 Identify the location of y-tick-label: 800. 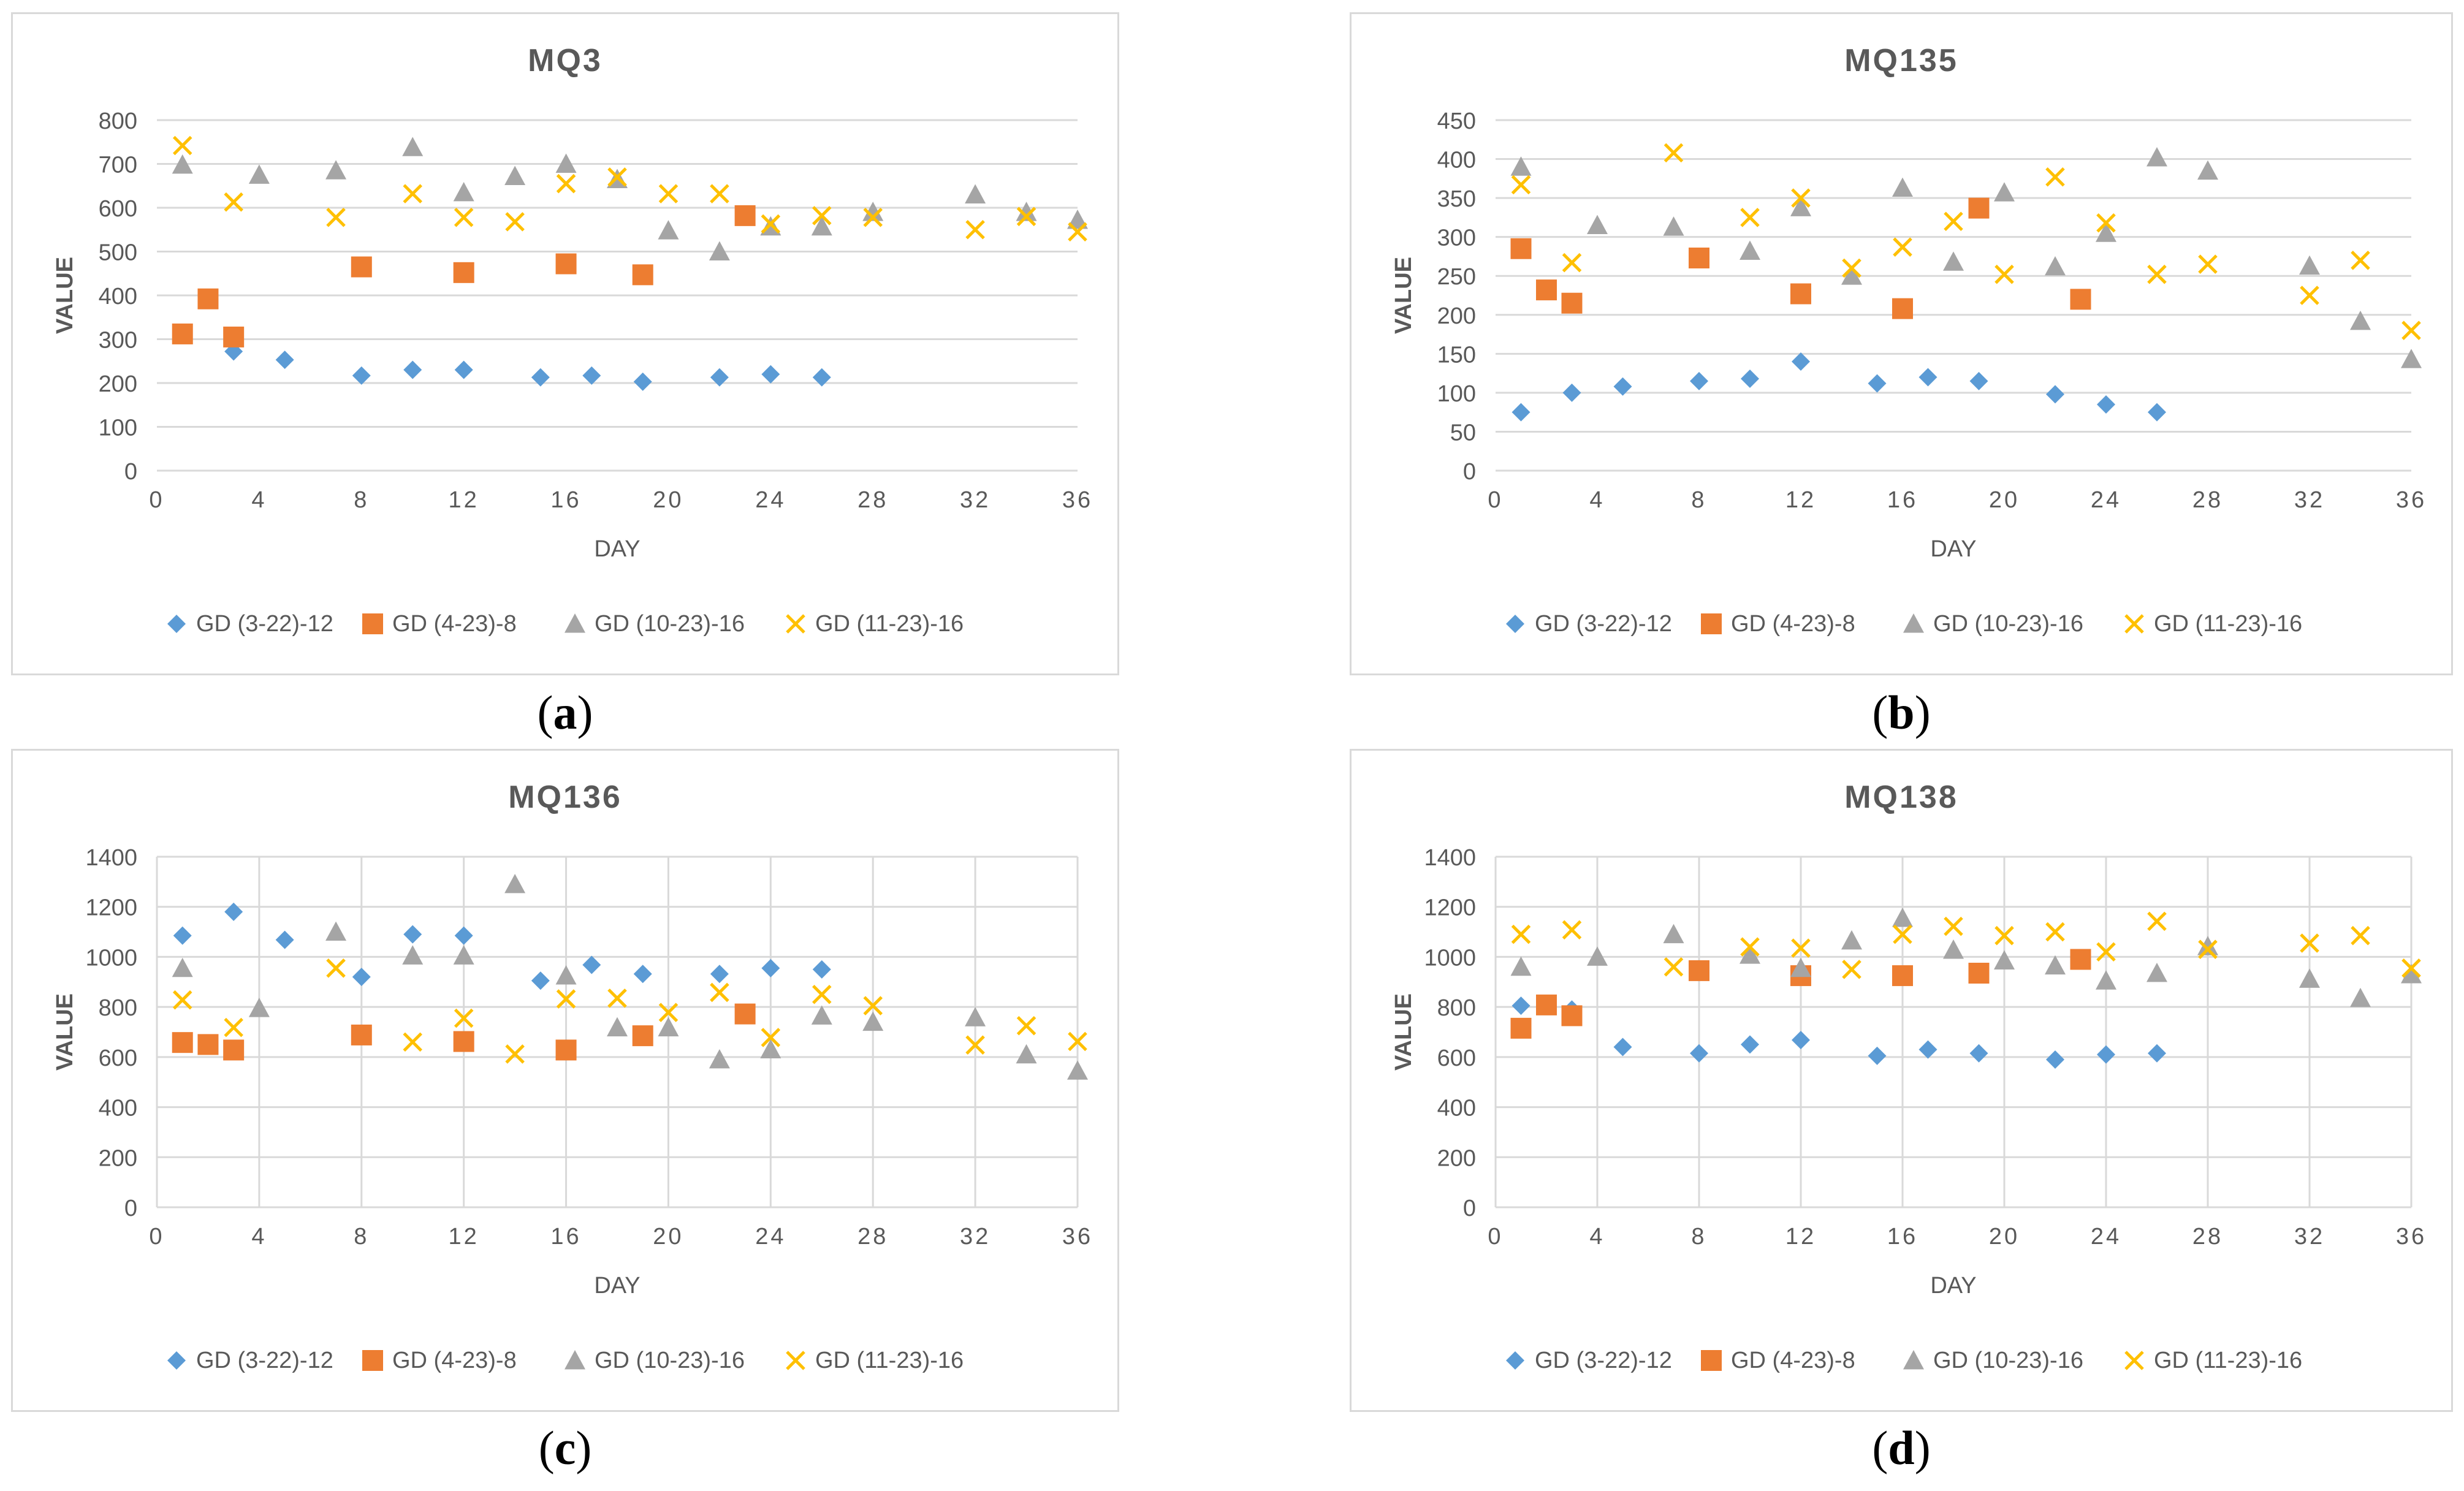
(1456, 1008).